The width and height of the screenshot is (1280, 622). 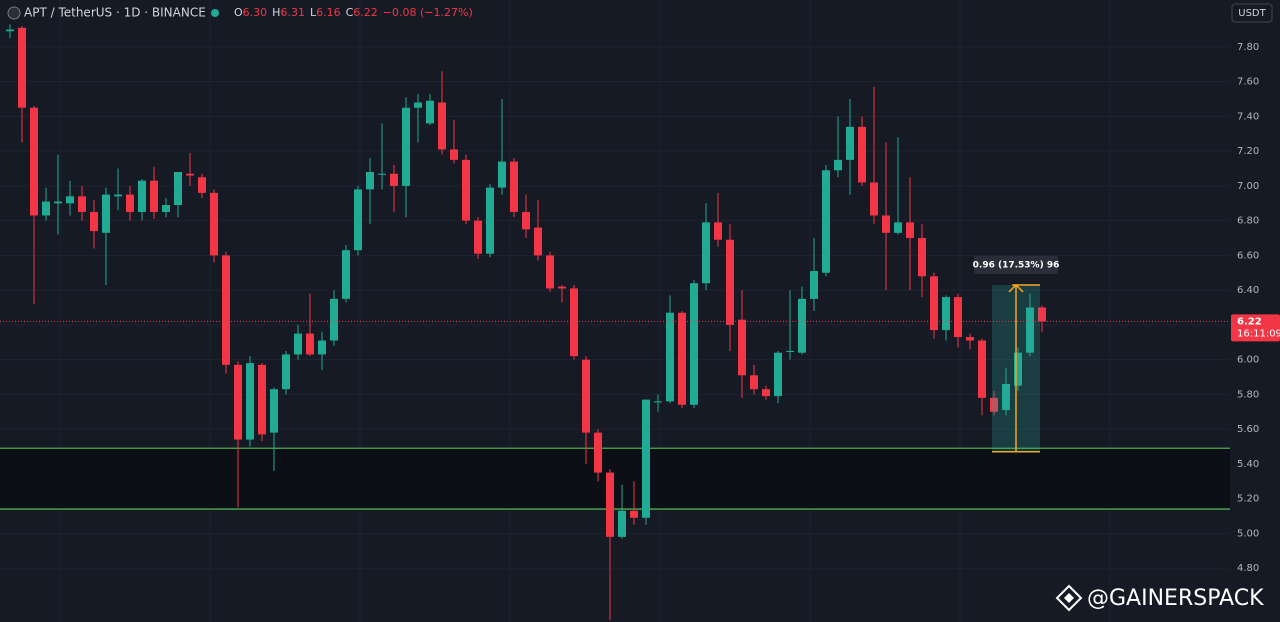 What do you see at coordinates (255, 12) in the screenshot?
I see `ohlc-value: 6.30` at bounding box center [255, 12].